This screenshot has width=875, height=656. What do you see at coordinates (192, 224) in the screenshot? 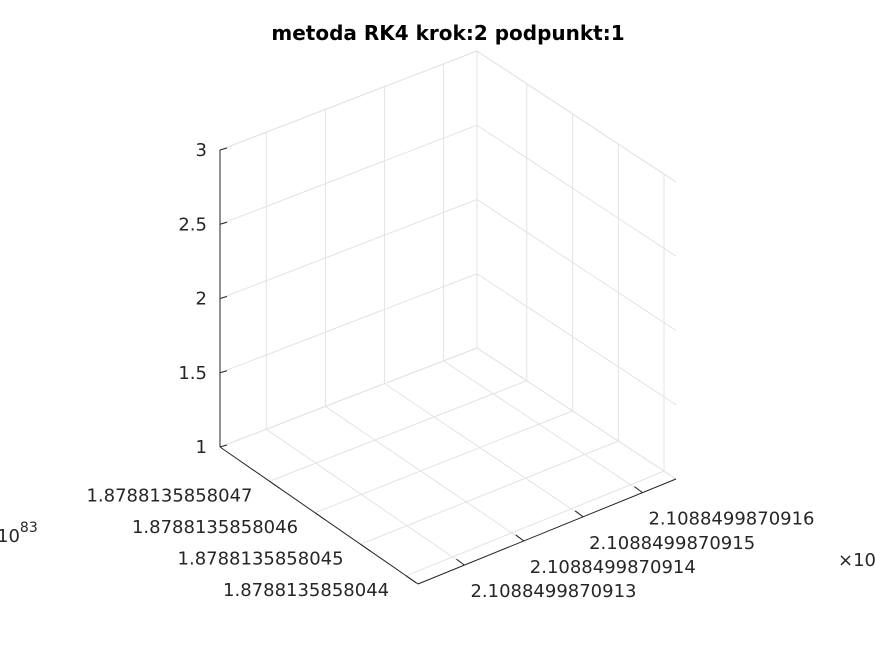
I see `z-tick-label: 2.5` at bounding box center [192, 224].